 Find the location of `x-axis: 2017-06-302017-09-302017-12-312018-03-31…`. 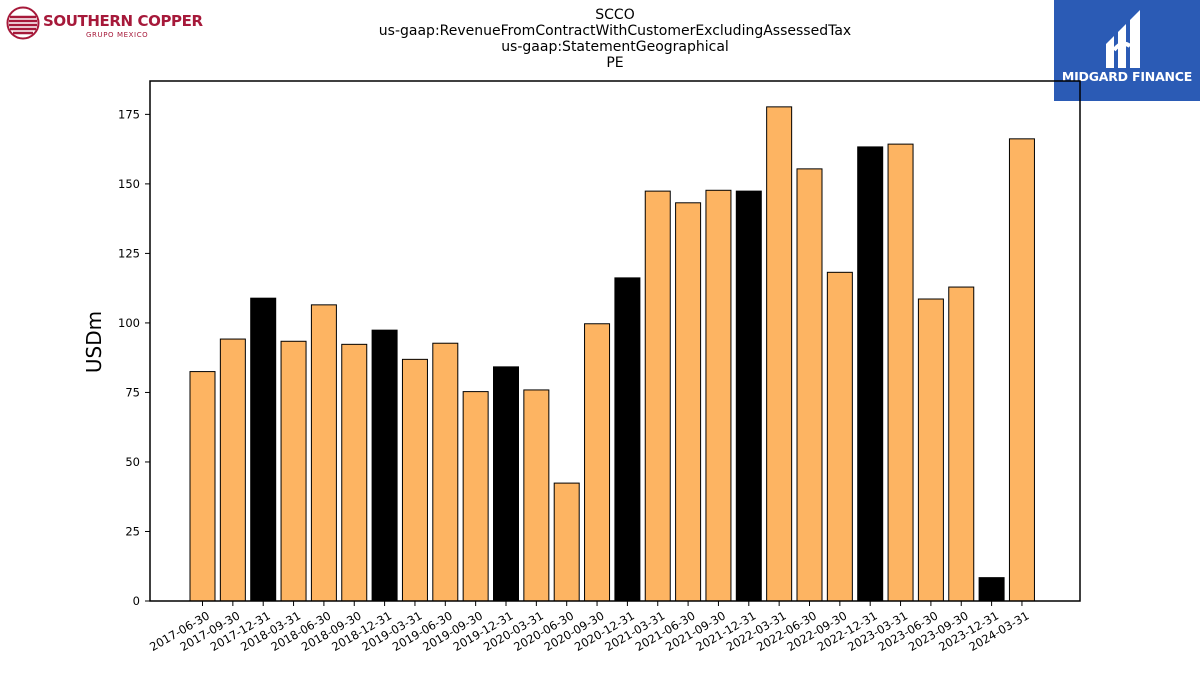

x-axis: 2017-06-302017-09-302017-12-312018-03-31… is located at coordinates (589, 627).